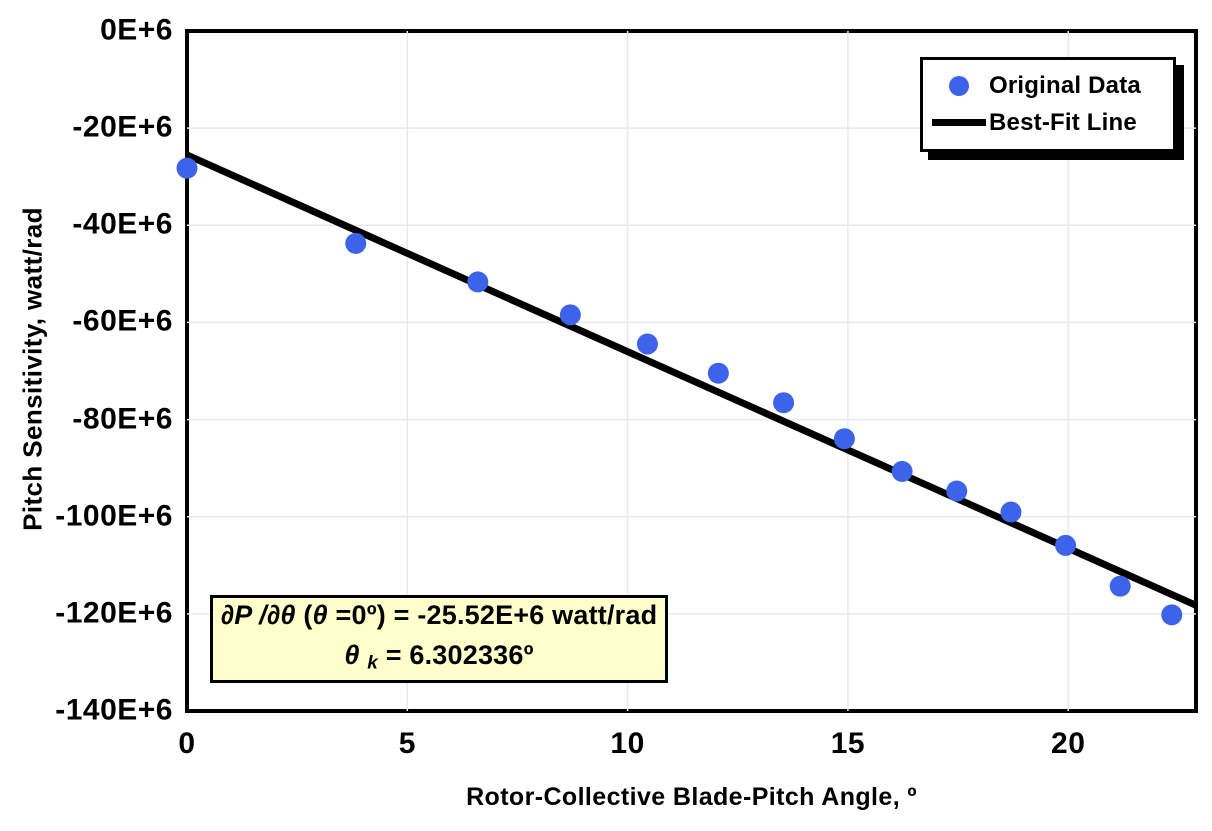 The height and width of the screenshot is (831, 1212). Describe the element at coordinates (114, 516) in the screenshot. I see `y-tick-label: -100E+6` at that location.